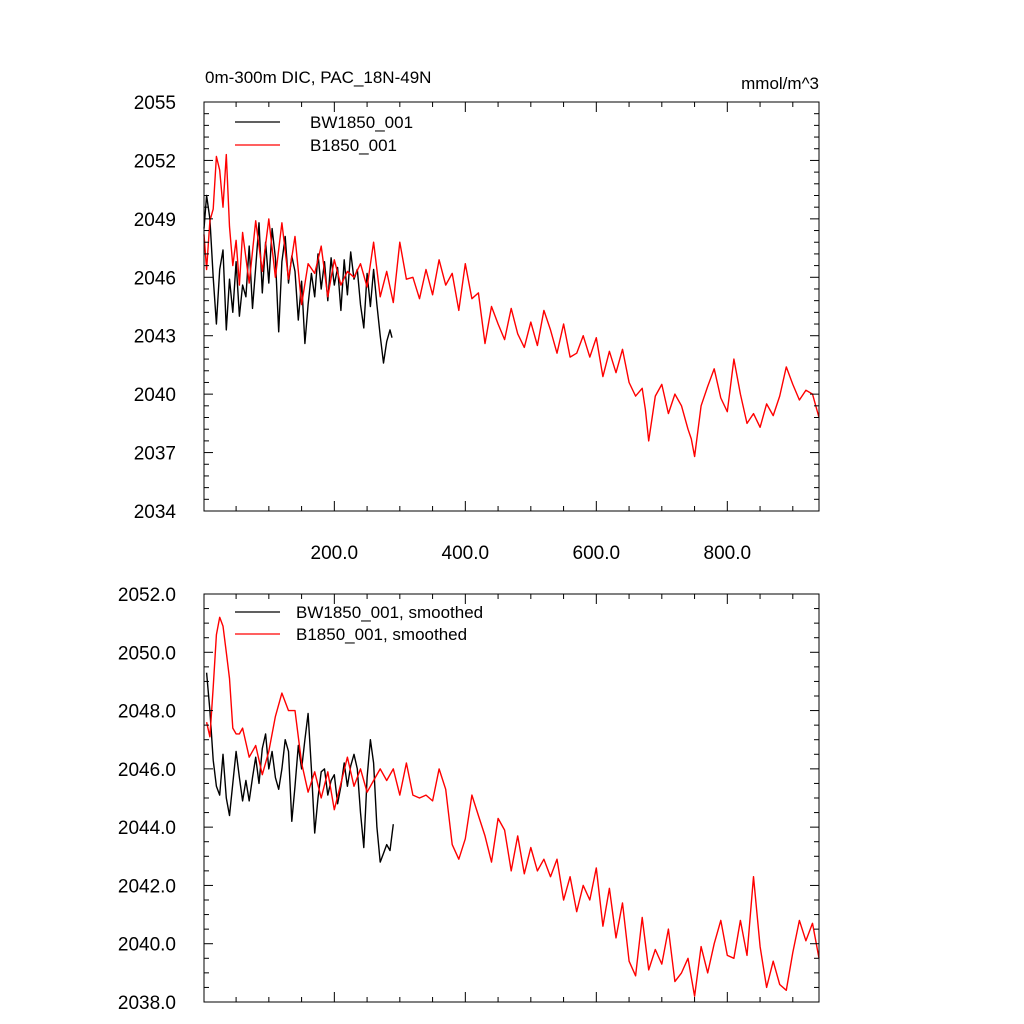 This screenshot has width=1024, height=1024. What do you see at coordinates (155, 103) in the screenshot?
I see `y-tick-label: 2055` at bounding box center [155, 103].